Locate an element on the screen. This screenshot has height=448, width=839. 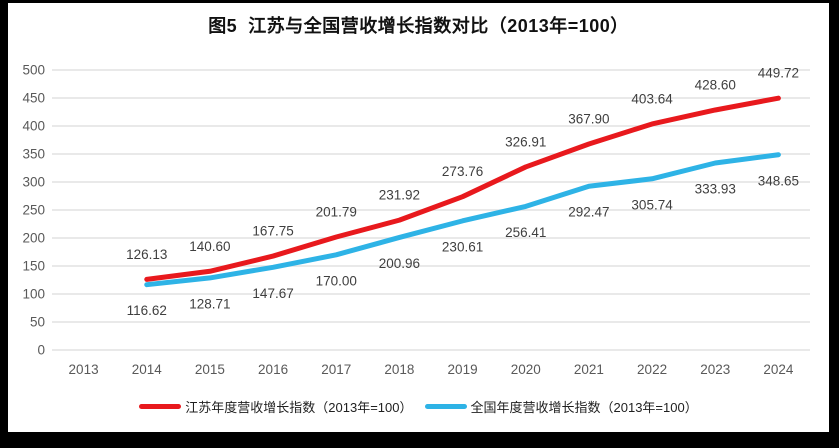
data-label: 116.62 is located at coordinates (147, 310).